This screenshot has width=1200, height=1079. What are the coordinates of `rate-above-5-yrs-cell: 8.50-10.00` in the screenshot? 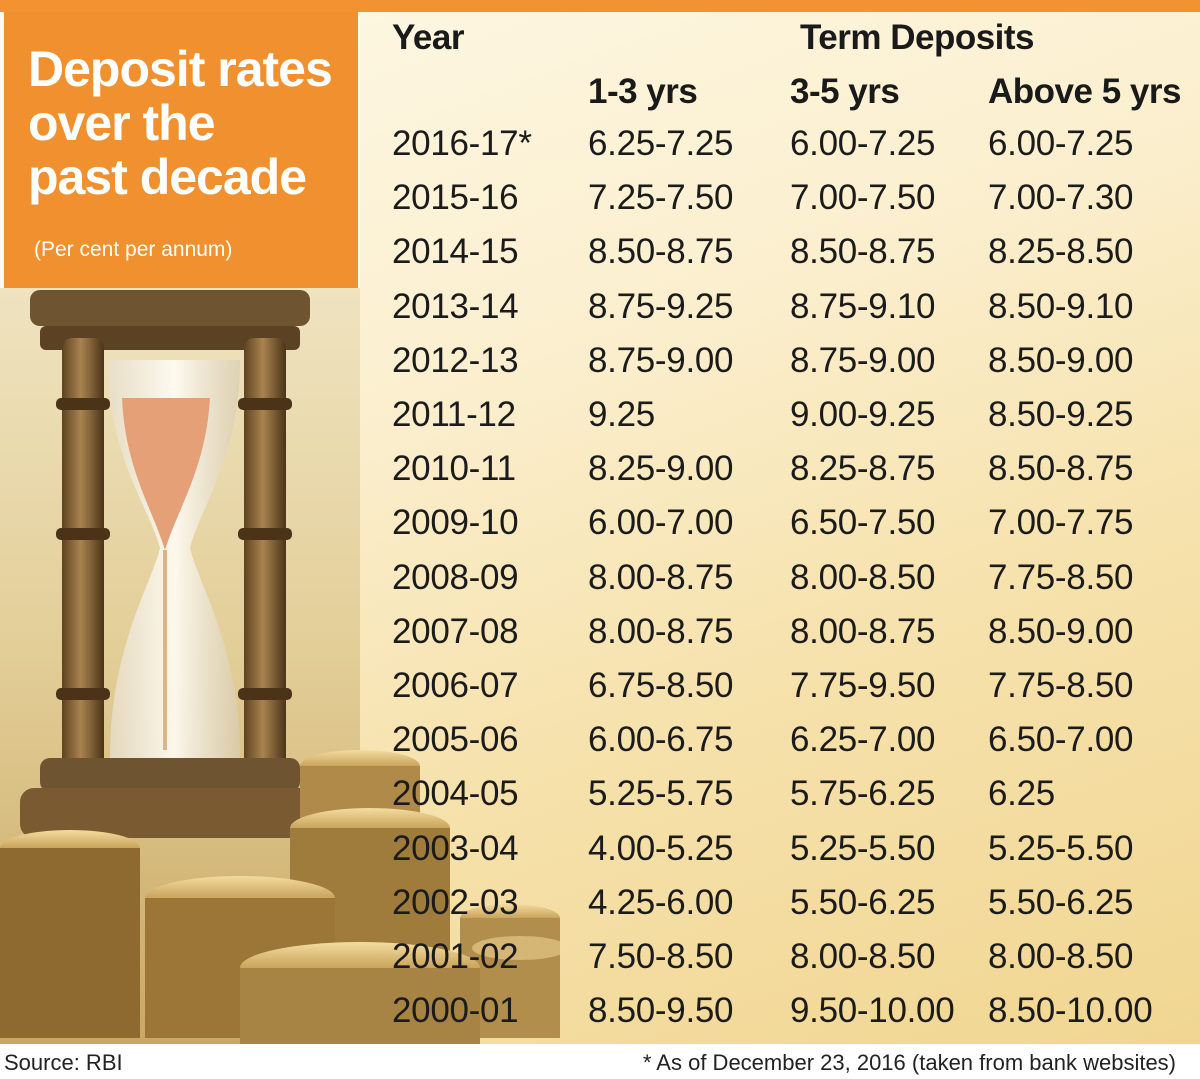 It's located at (1070, 1010).